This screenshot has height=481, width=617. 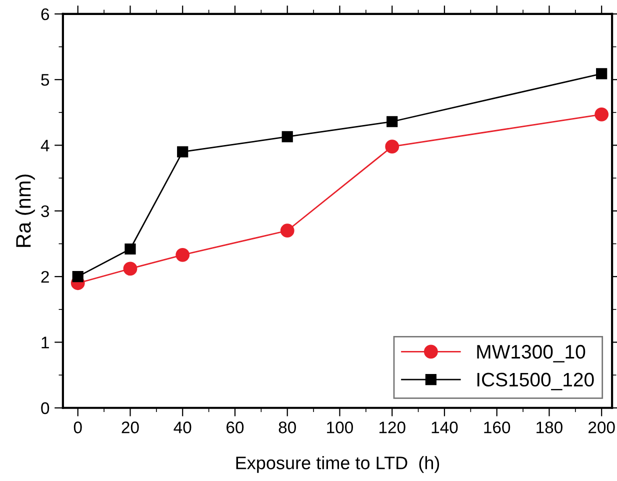 What do you see at coordinates (549, 428) in the screenshot?
I see `x-tick-label: 180` at bounding box center [549, 428].